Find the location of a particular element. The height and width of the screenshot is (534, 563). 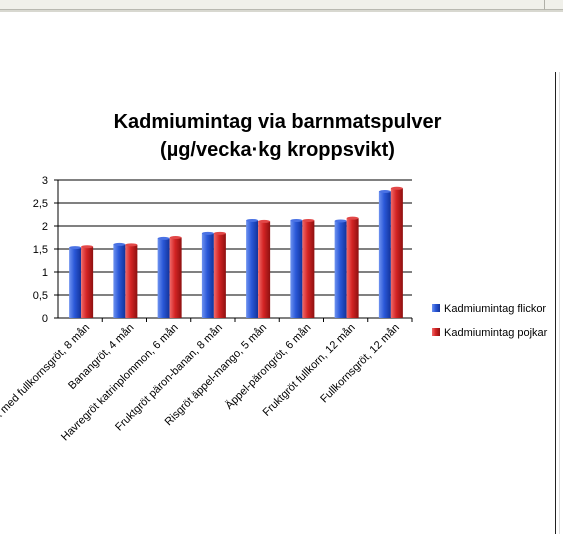

window-top-bar-shadow is located at coordinates (281, 11).